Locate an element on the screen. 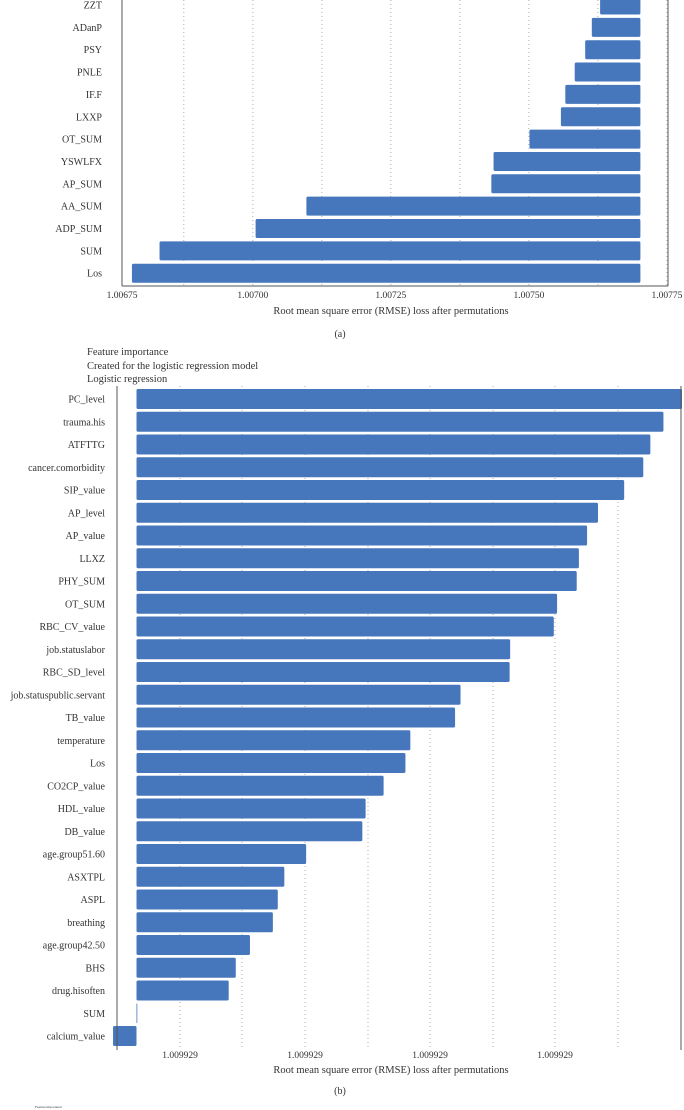  category-label: ADP_SUM is located at coordinates (78, 229).